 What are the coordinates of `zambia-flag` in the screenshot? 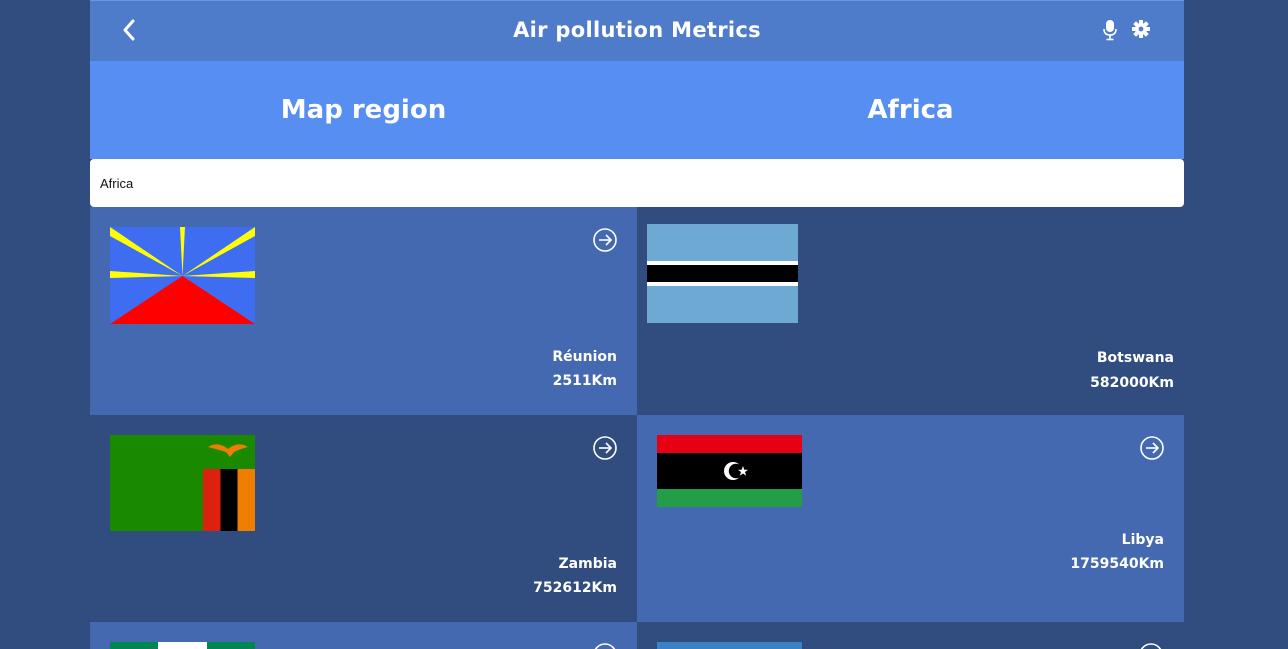 It's located at (182, 483).